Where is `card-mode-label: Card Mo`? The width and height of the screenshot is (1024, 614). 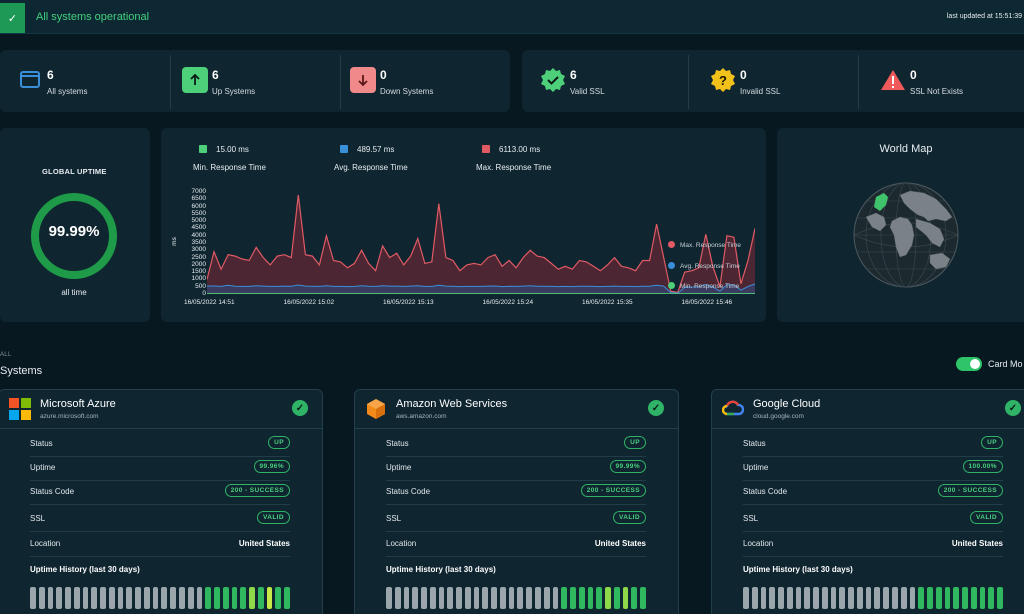
card-mode-label: Card Mo is located at coordinates (1005, 364).